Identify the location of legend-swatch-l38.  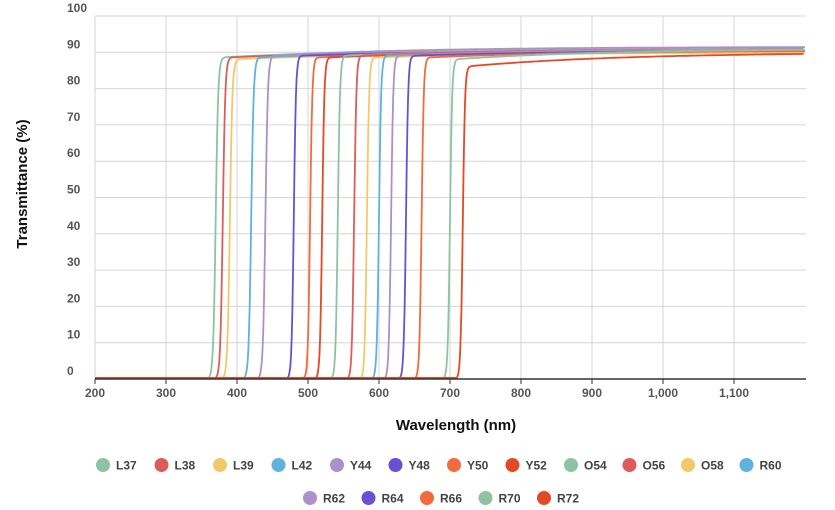
(161, 465).